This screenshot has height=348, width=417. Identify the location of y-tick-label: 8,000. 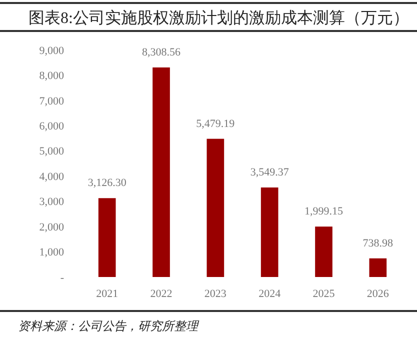
(51, 76).